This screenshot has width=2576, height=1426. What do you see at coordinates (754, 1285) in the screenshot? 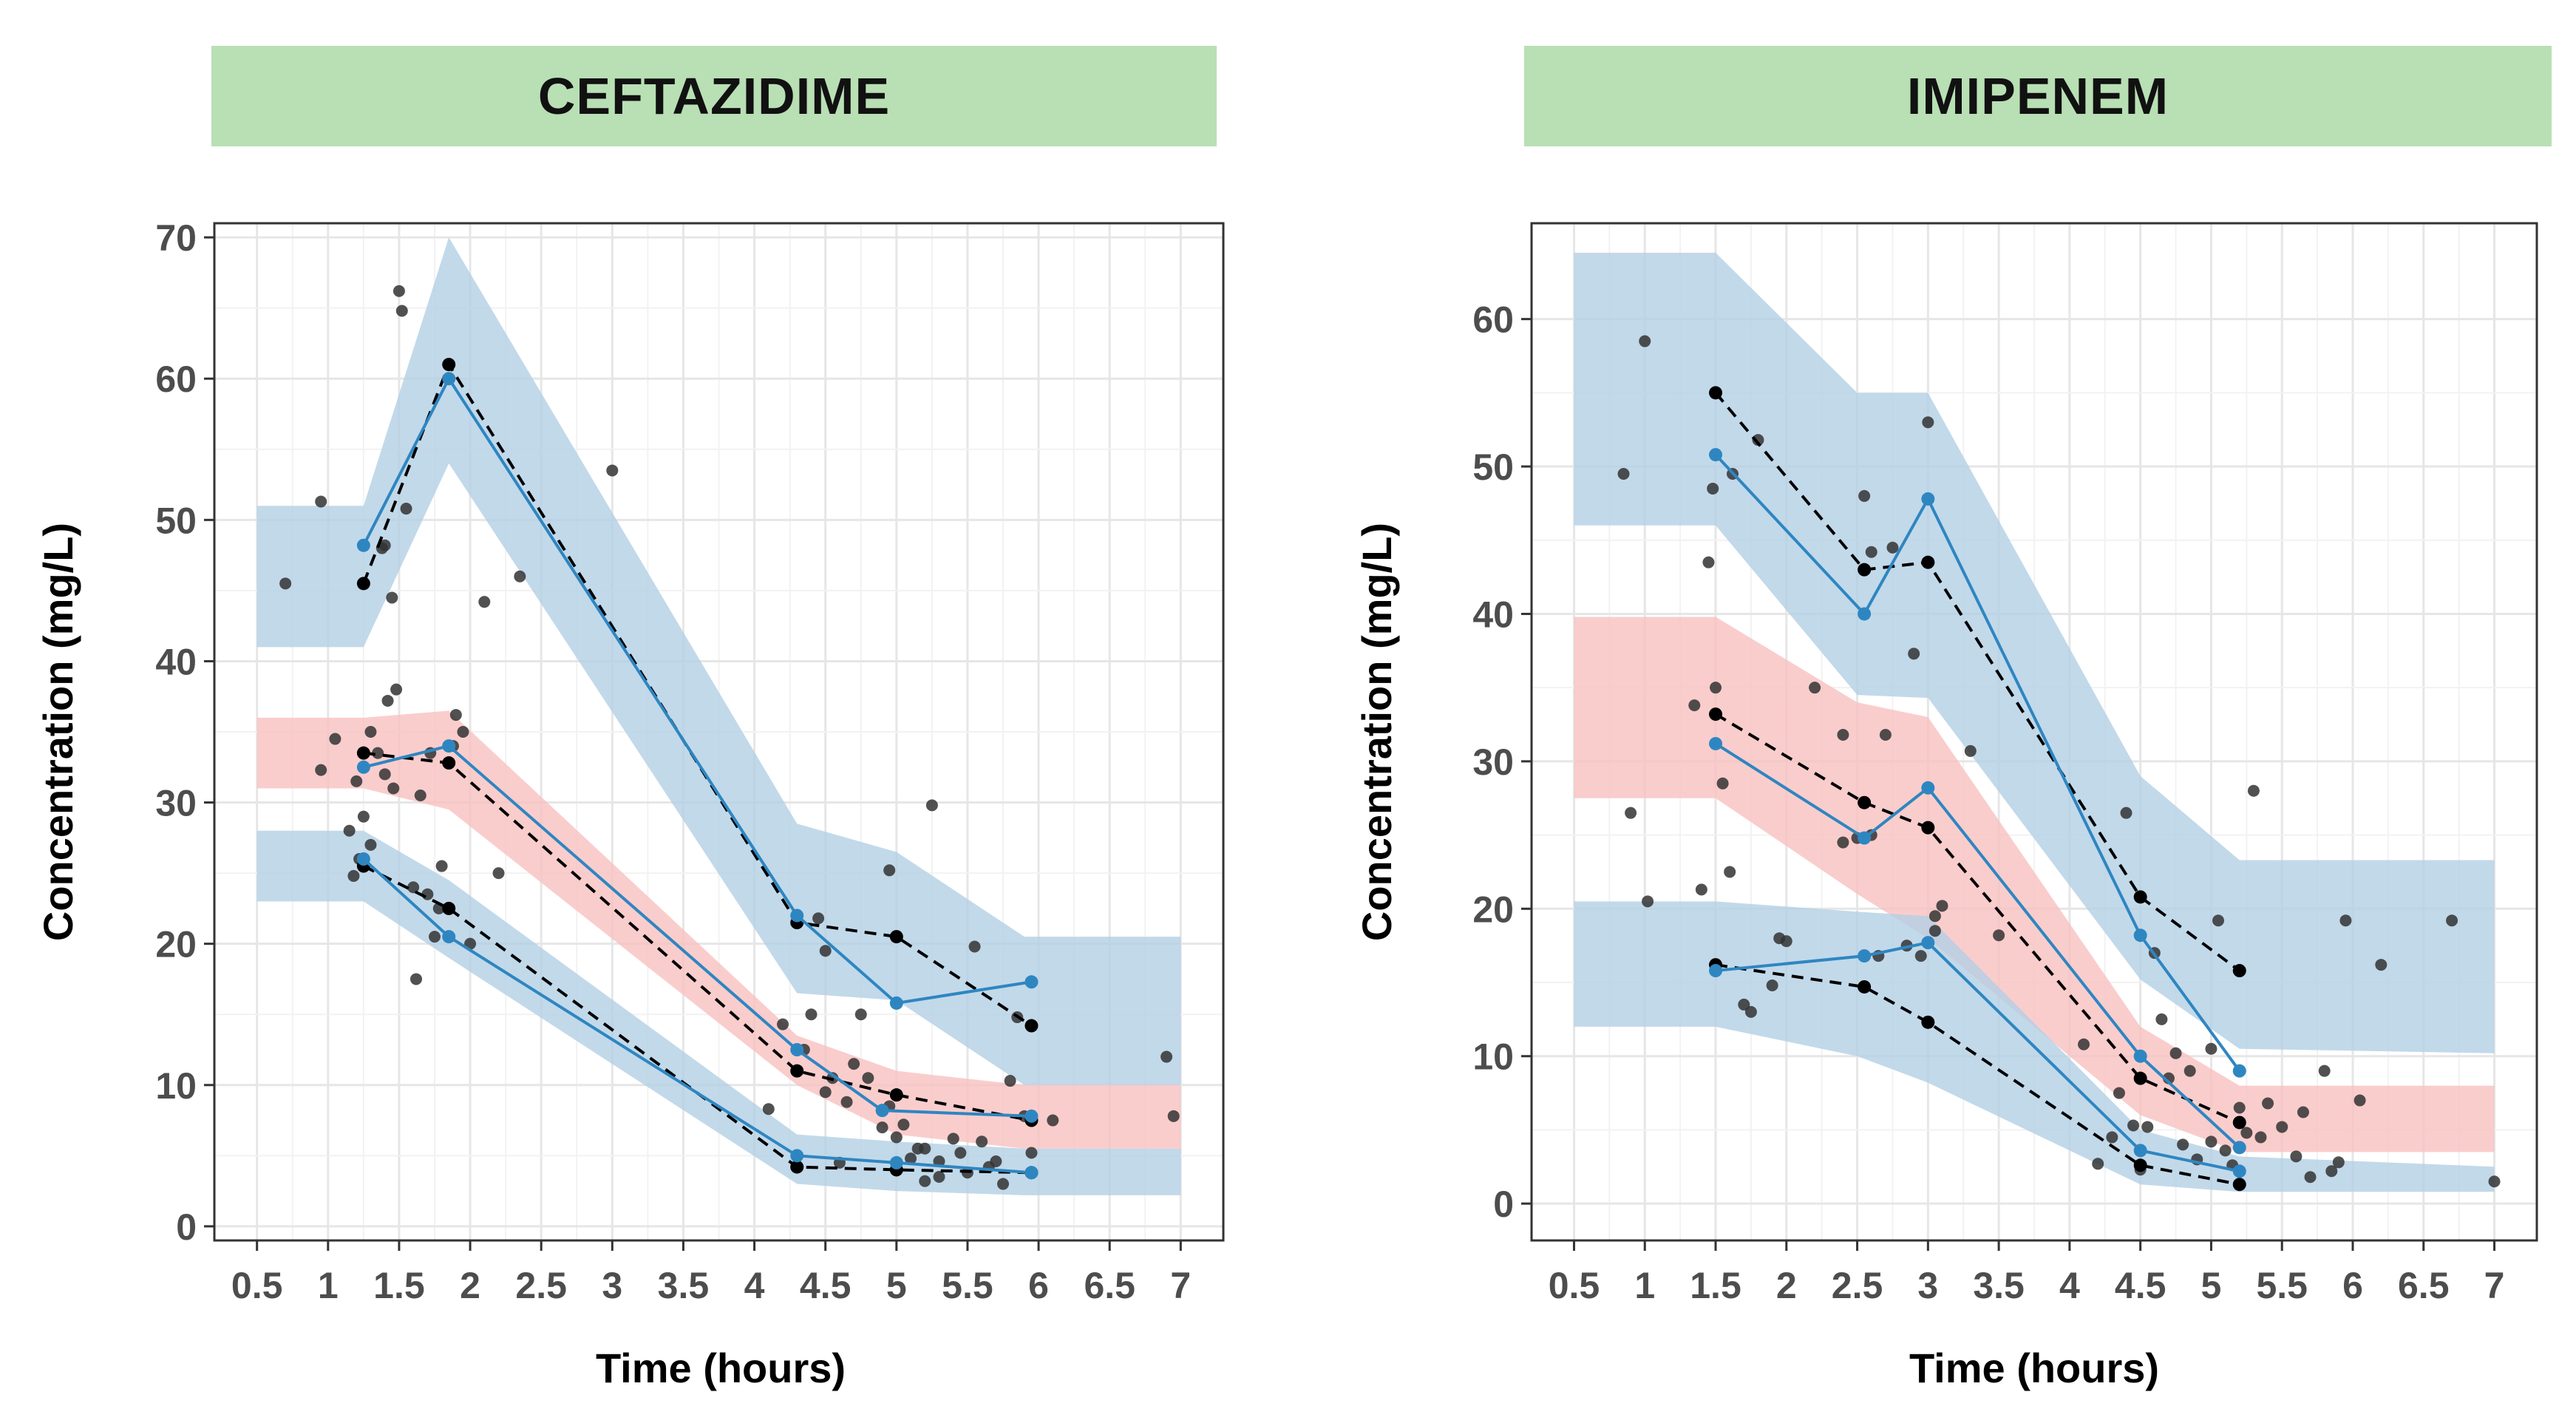
I see `ceftazidime-x-tick-label: 4` at bounding box center [754, 1285].